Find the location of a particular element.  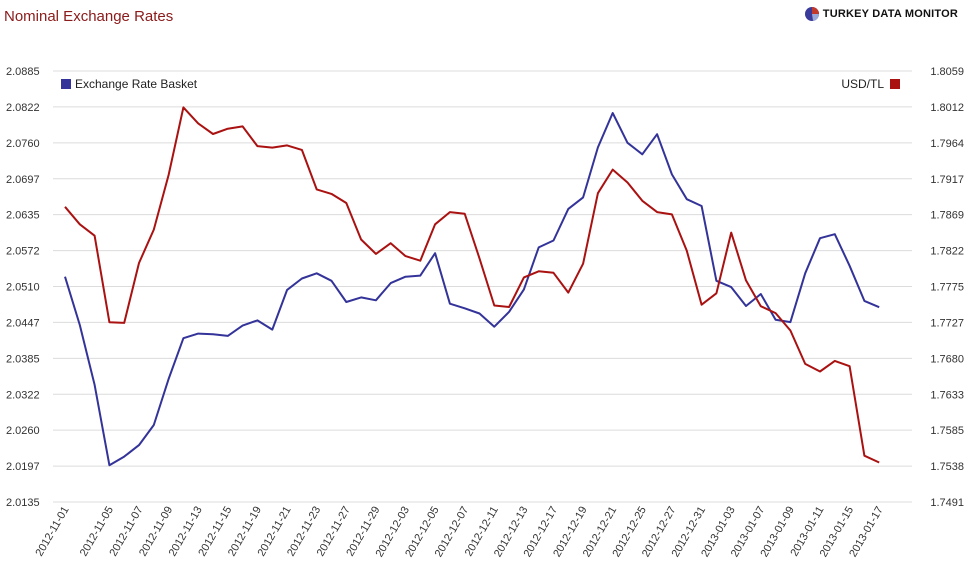

y-right-tick-label: 1.7822 is located at coordinates (947, 252).